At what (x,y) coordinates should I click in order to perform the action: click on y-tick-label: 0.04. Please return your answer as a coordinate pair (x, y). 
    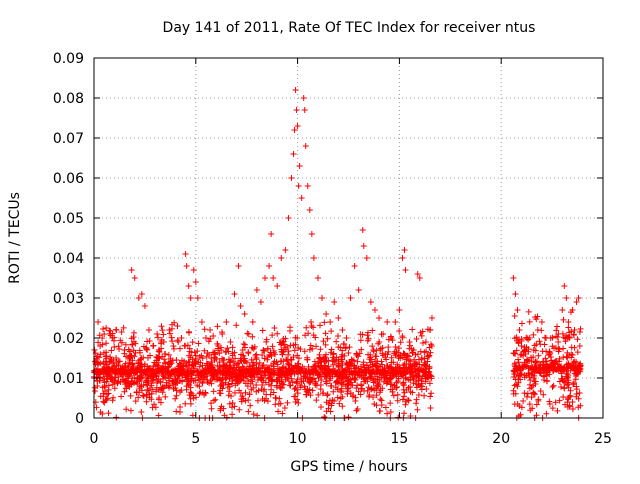
    Looking at the image, I should click on (68, 259).